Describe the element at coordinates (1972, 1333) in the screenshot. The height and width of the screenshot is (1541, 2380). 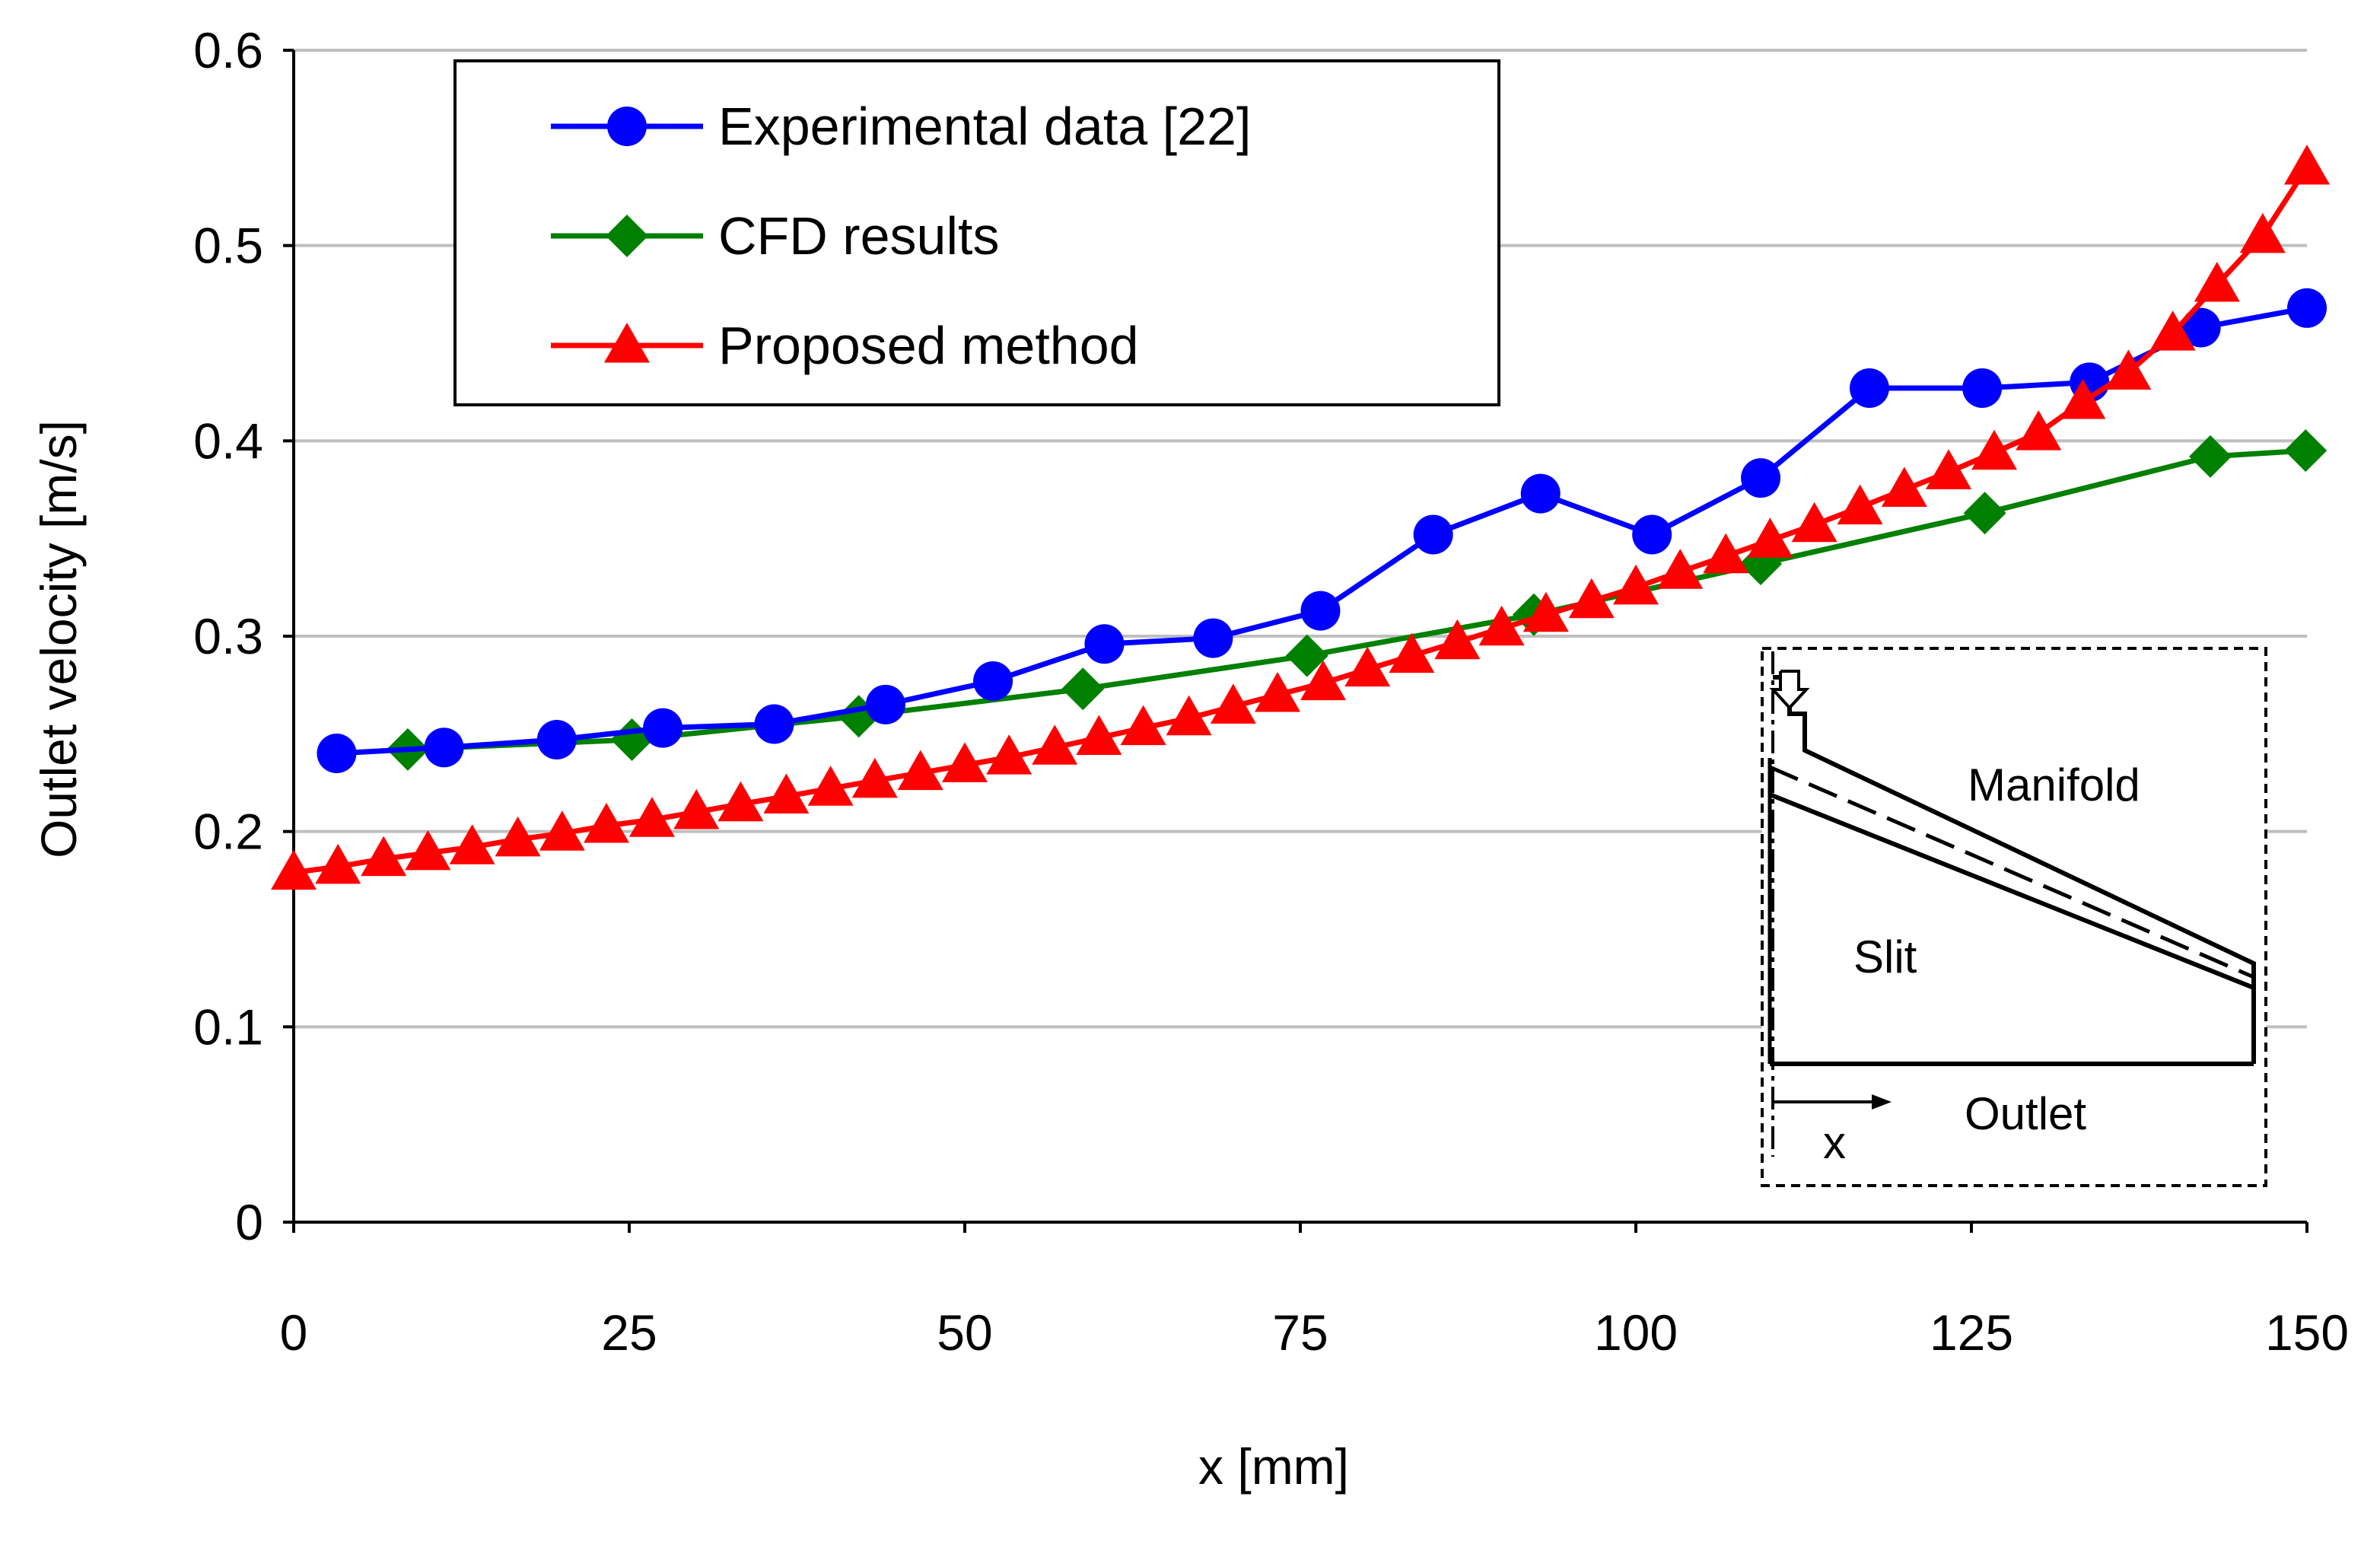
I see `x-tick-label: 125` at that location.